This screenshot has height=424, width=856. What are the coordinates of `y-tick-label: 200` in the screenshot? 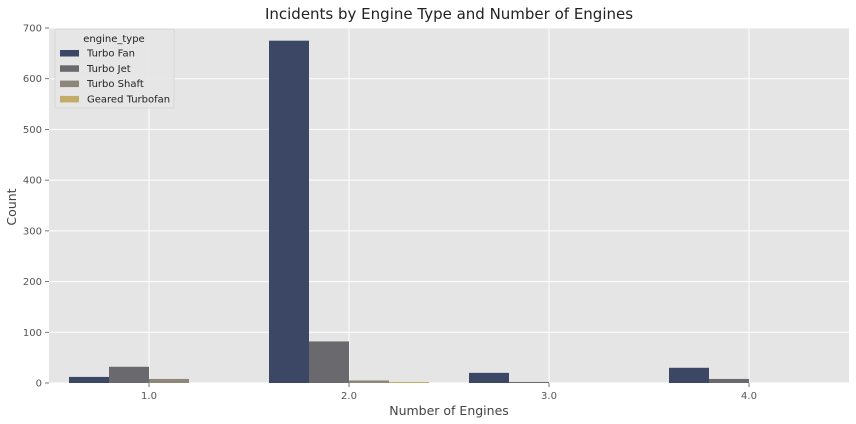 It's located at (32, 282).